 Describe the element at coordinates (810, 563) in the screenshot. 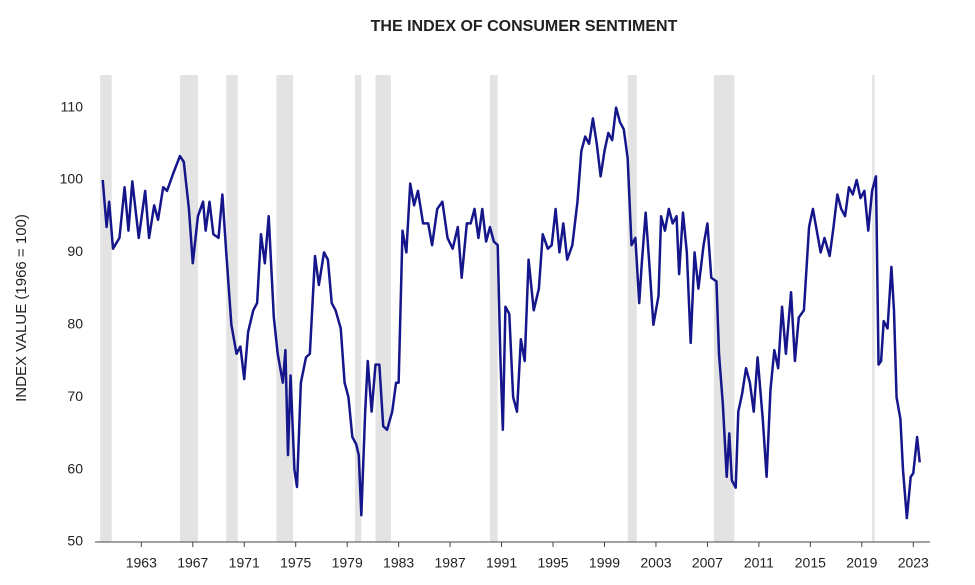

I see `x-tick-label: 2015` at that location.